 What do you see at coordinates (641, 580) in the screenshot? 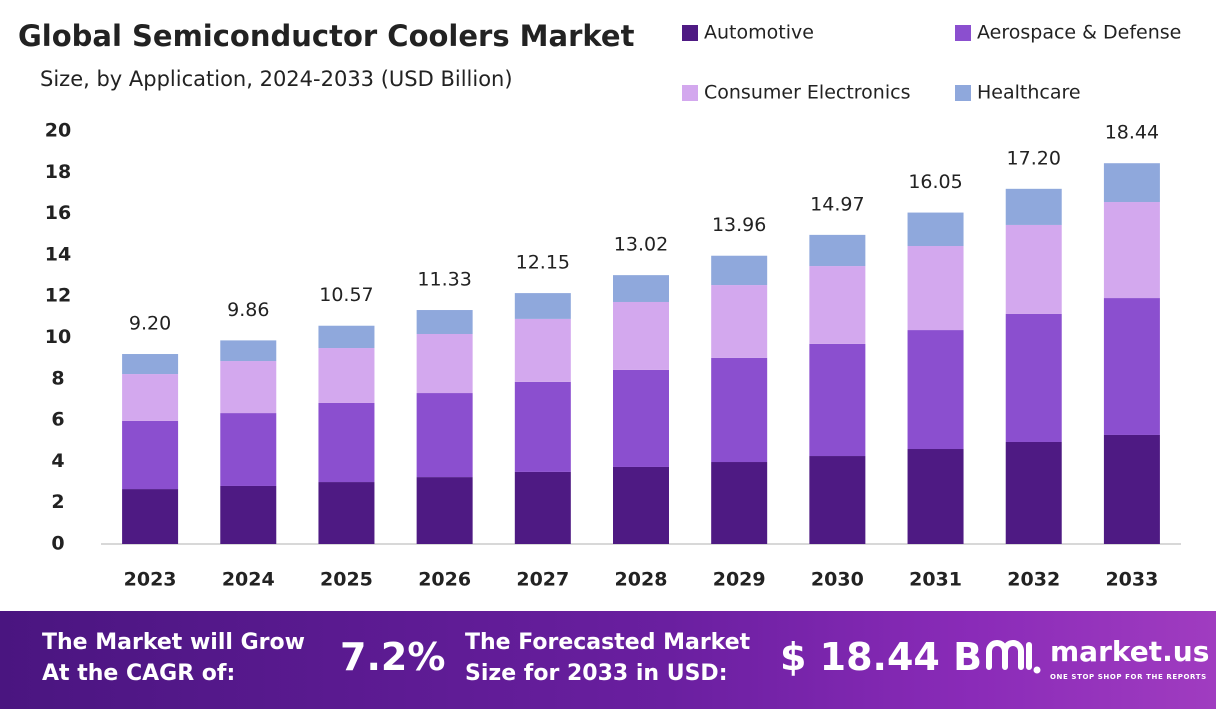
I see `x-tick-label: 2028` at bounding box center [641, 580].